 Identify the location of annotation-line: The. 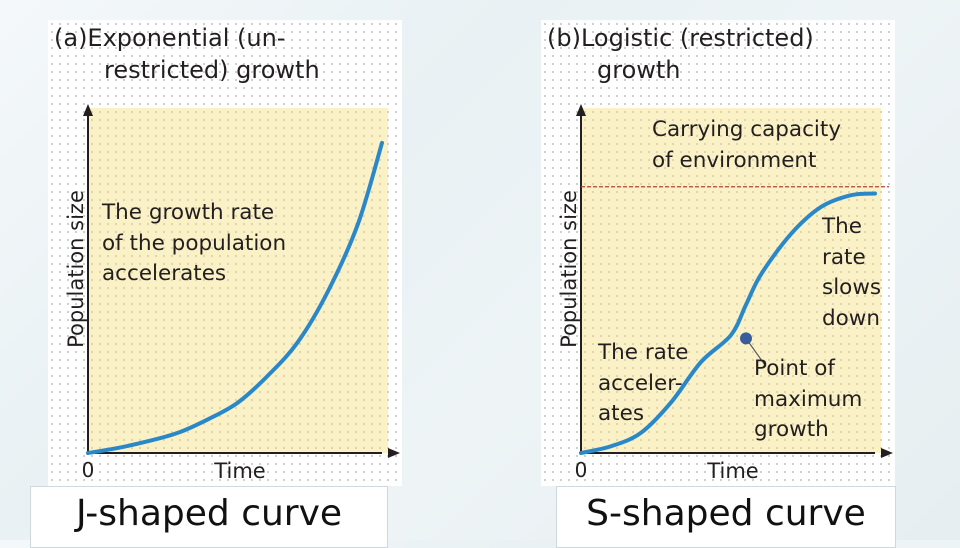
(842, 226).